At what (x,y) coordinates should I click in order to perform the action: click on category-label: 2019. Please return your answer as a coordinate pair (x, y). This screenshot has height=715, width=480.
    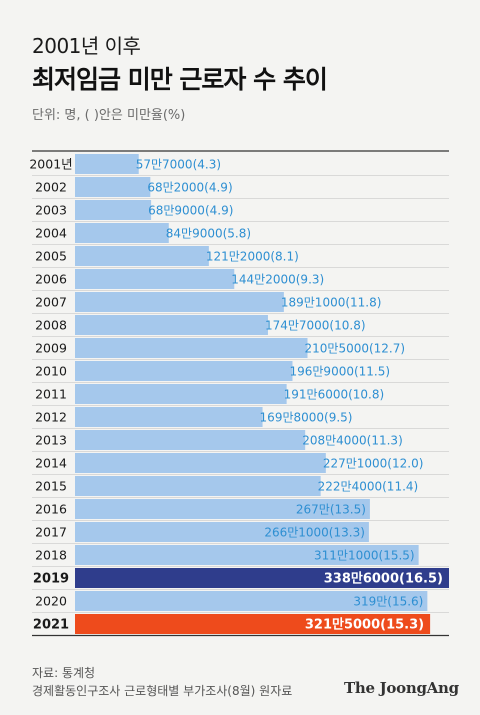
    Looking at the image, I should click on (51, 579).